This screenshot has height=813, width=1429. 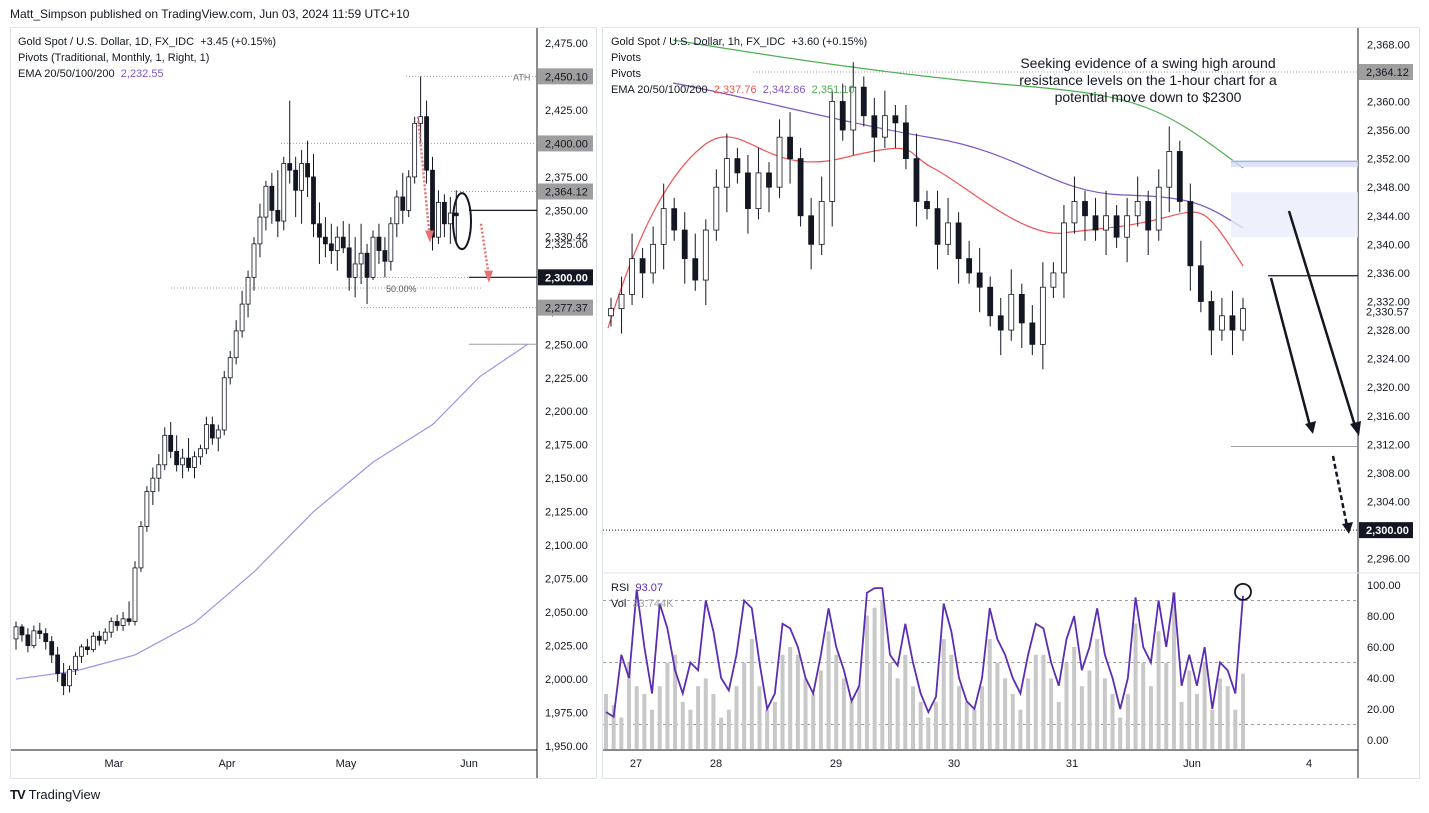 What do you see at coordinates (1381, 617) in the screenshot?
I see `rsi-y-tick: 80.00` at bounding box center [1381, 617].